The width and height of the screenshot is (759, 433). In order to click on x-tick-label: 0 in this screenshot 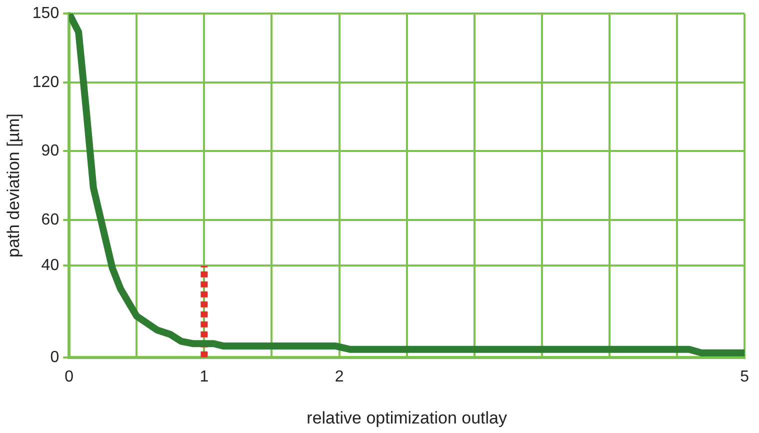, I will do `click(69, 377)`.